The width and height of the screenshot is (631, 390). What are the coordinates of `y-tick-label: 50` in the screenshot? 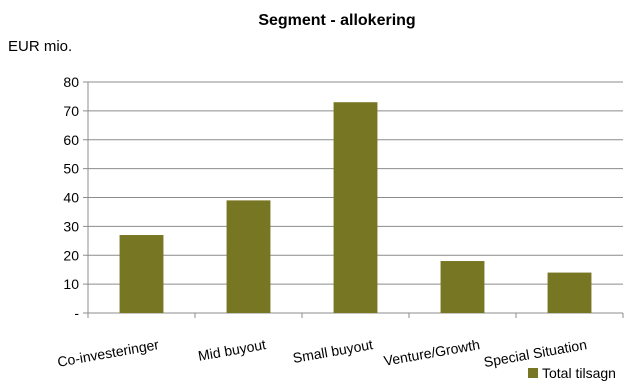 It's located at (71, 169).